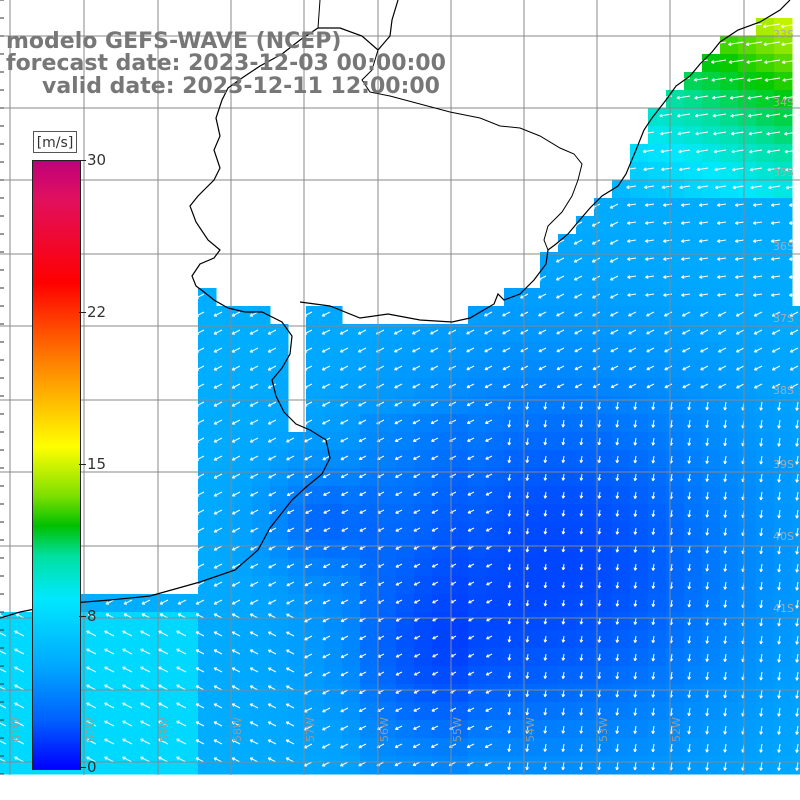 This screenshot has height=800, width=800. What do you see at coordinates (164, 729) in the screenshot?
I see `lon-label: 59W` at bounding box center [164, 729].